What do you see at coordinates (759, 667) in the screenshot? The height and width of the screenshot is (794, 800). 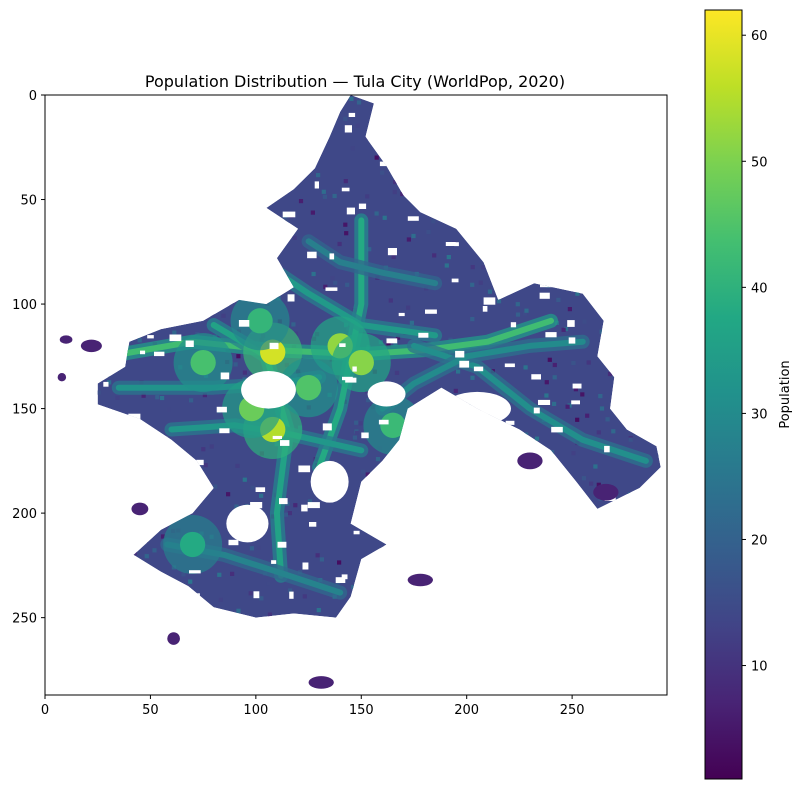 I see `colorbar-tick-label: 10` at bounding box center [759, 667].